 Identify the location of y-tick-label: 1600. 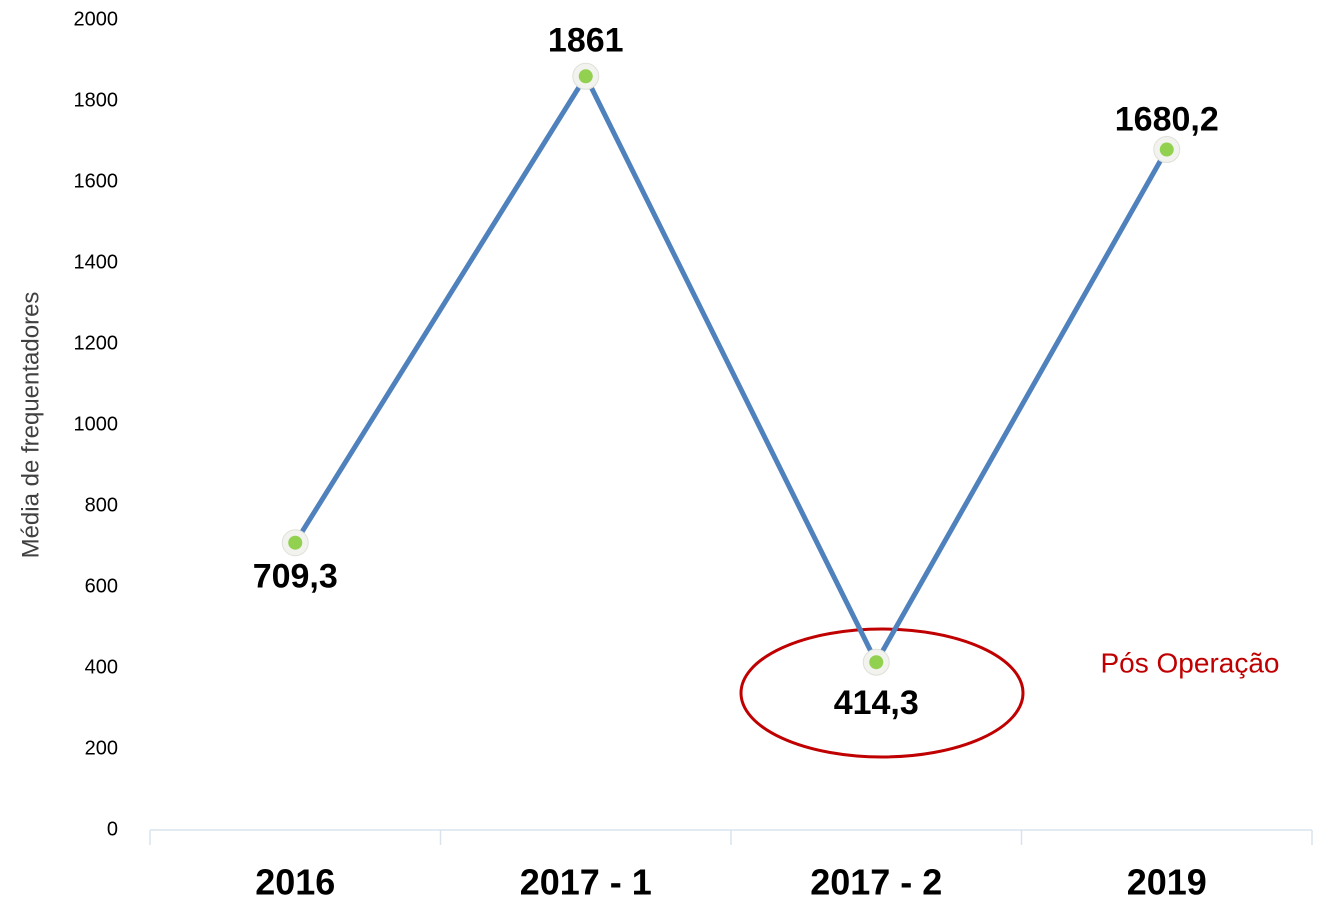
(96, 181).